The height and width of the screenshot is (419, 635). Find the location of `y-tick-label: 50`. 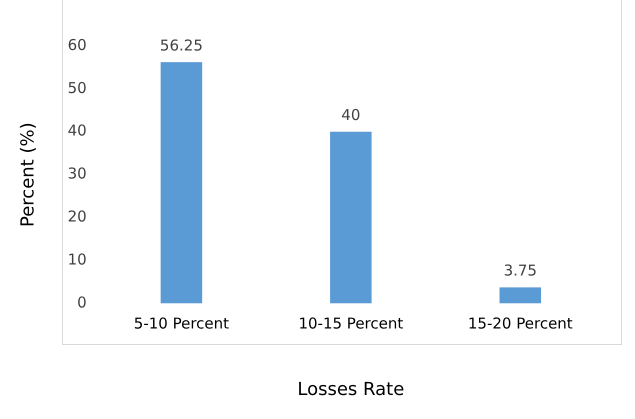

y-tick-label: 50 is located at coordinates (77, 87).